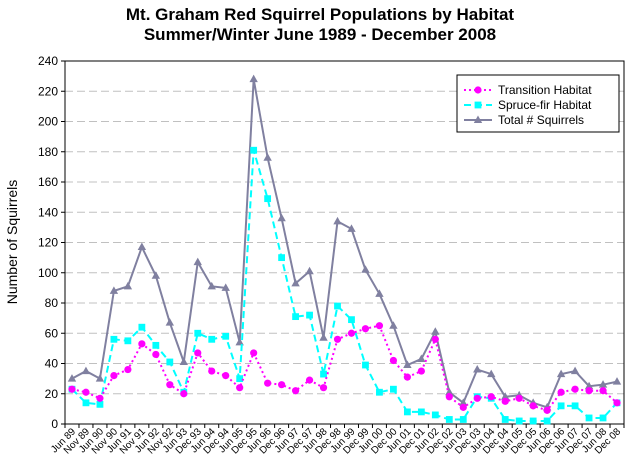 The height and width of the screenshot is (471, 640). Describe the element at coordinates (48, 212) in the screenshot. I see `y-tick-label: 140` at that location.